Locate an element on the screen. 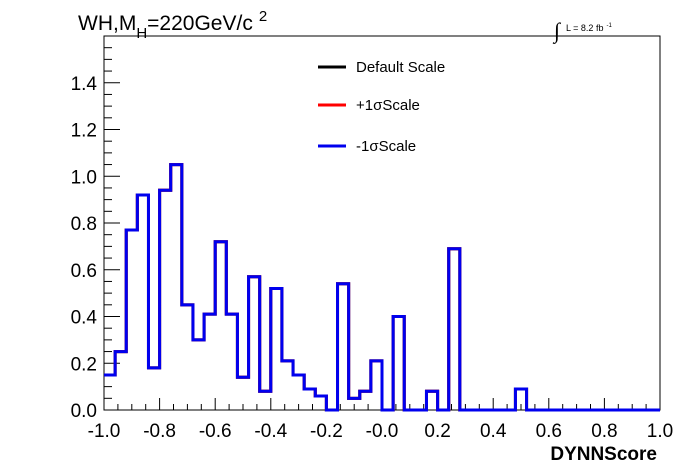  x-tick-label: -0.0 is located at coordinates (382, 431).